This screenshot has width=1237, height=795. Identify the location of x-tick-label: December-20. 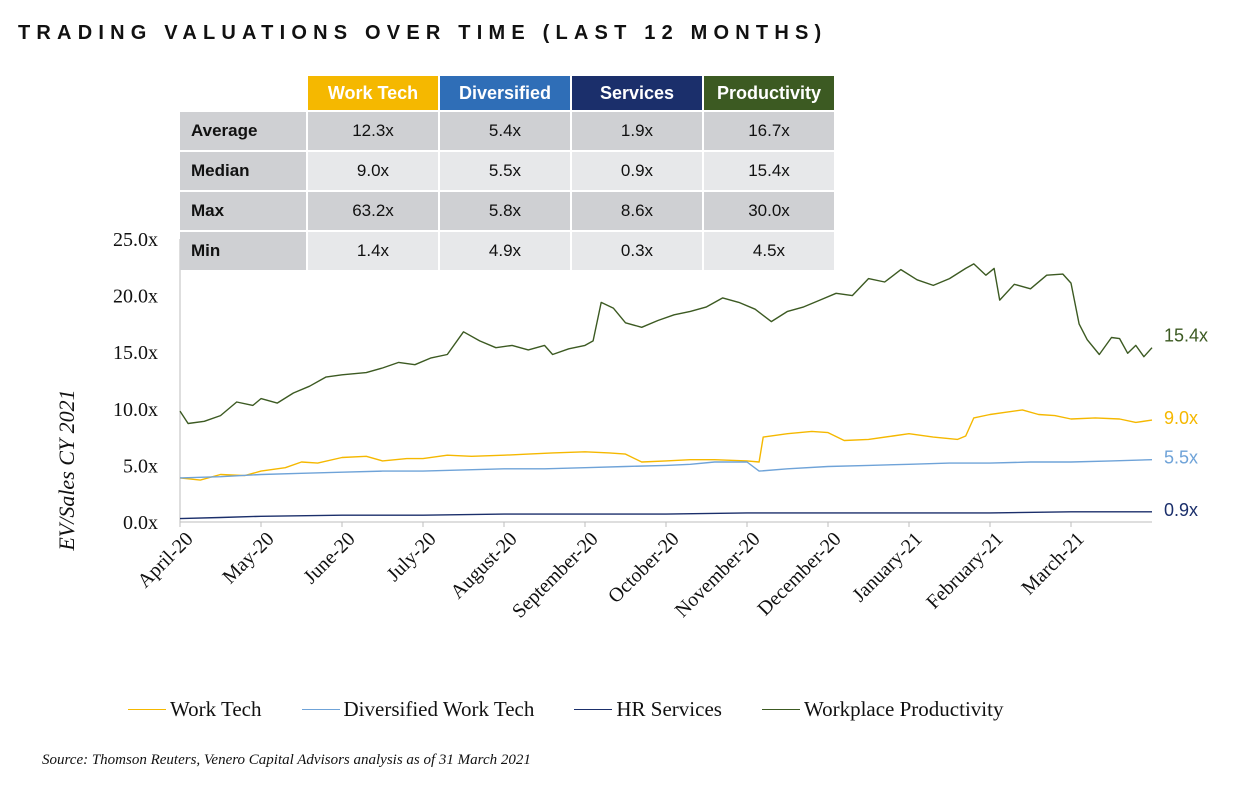
(799, 574).